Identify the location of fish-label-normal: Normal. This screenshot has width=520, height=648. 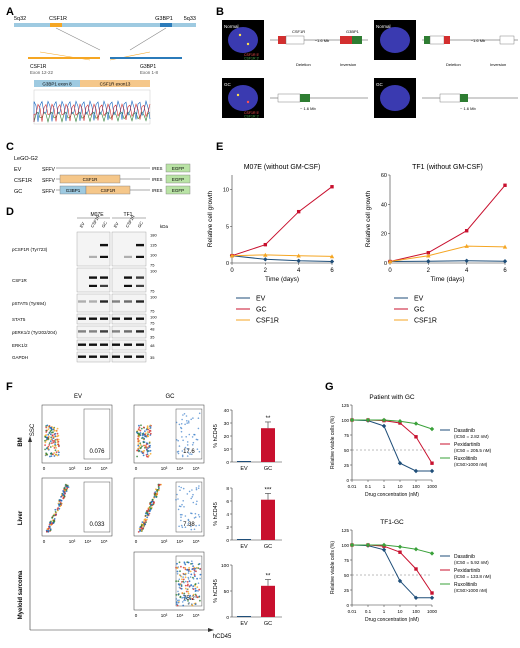
(231, 26).